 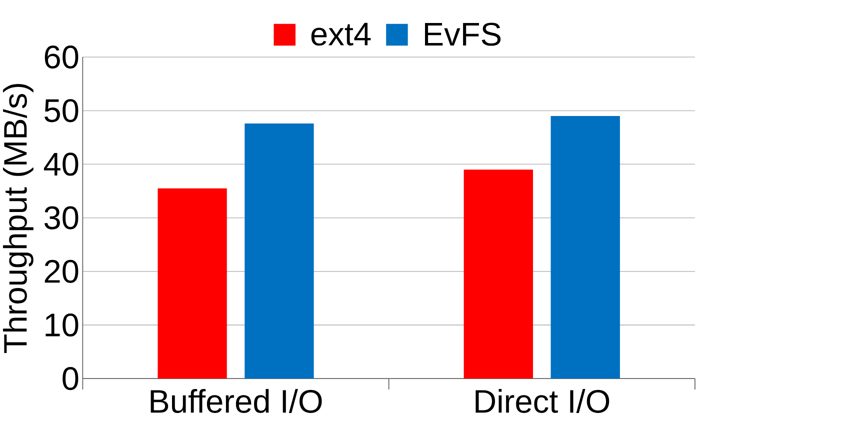 What do you see at coordinates (61, 110) in the screenshot?
I see `y-tick-label: 50` at bounding box center [61, 110].